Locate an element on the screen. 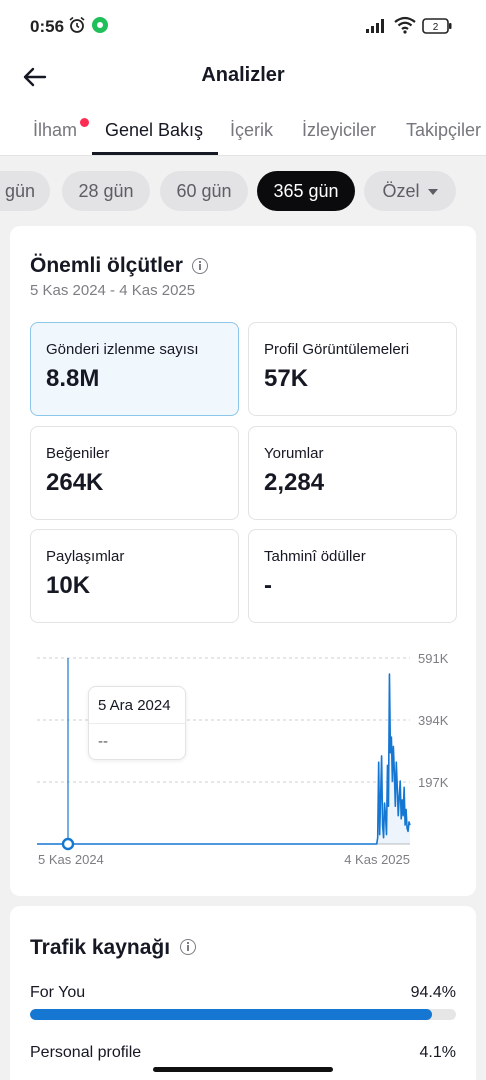  chip-label: Özel is located at coordinates (401, 191).